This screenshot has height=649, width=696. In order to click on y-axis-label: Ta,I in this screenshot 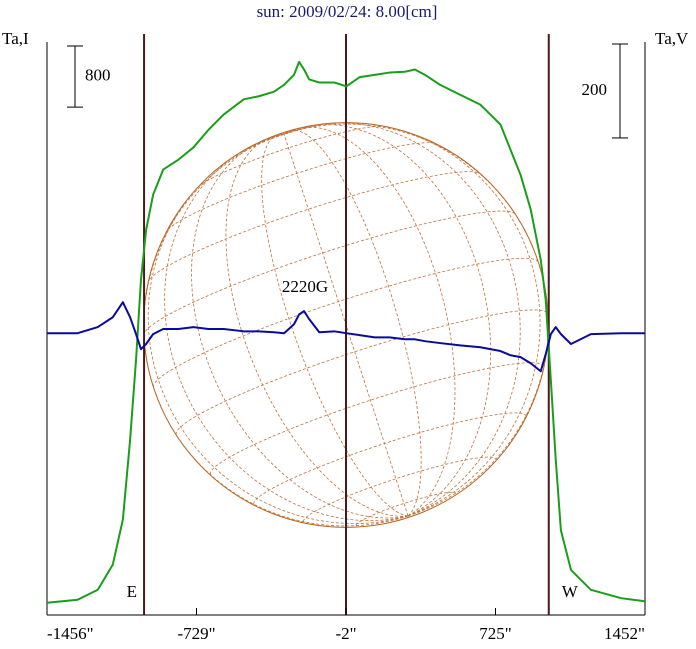, I will do `click(15, 38)`.